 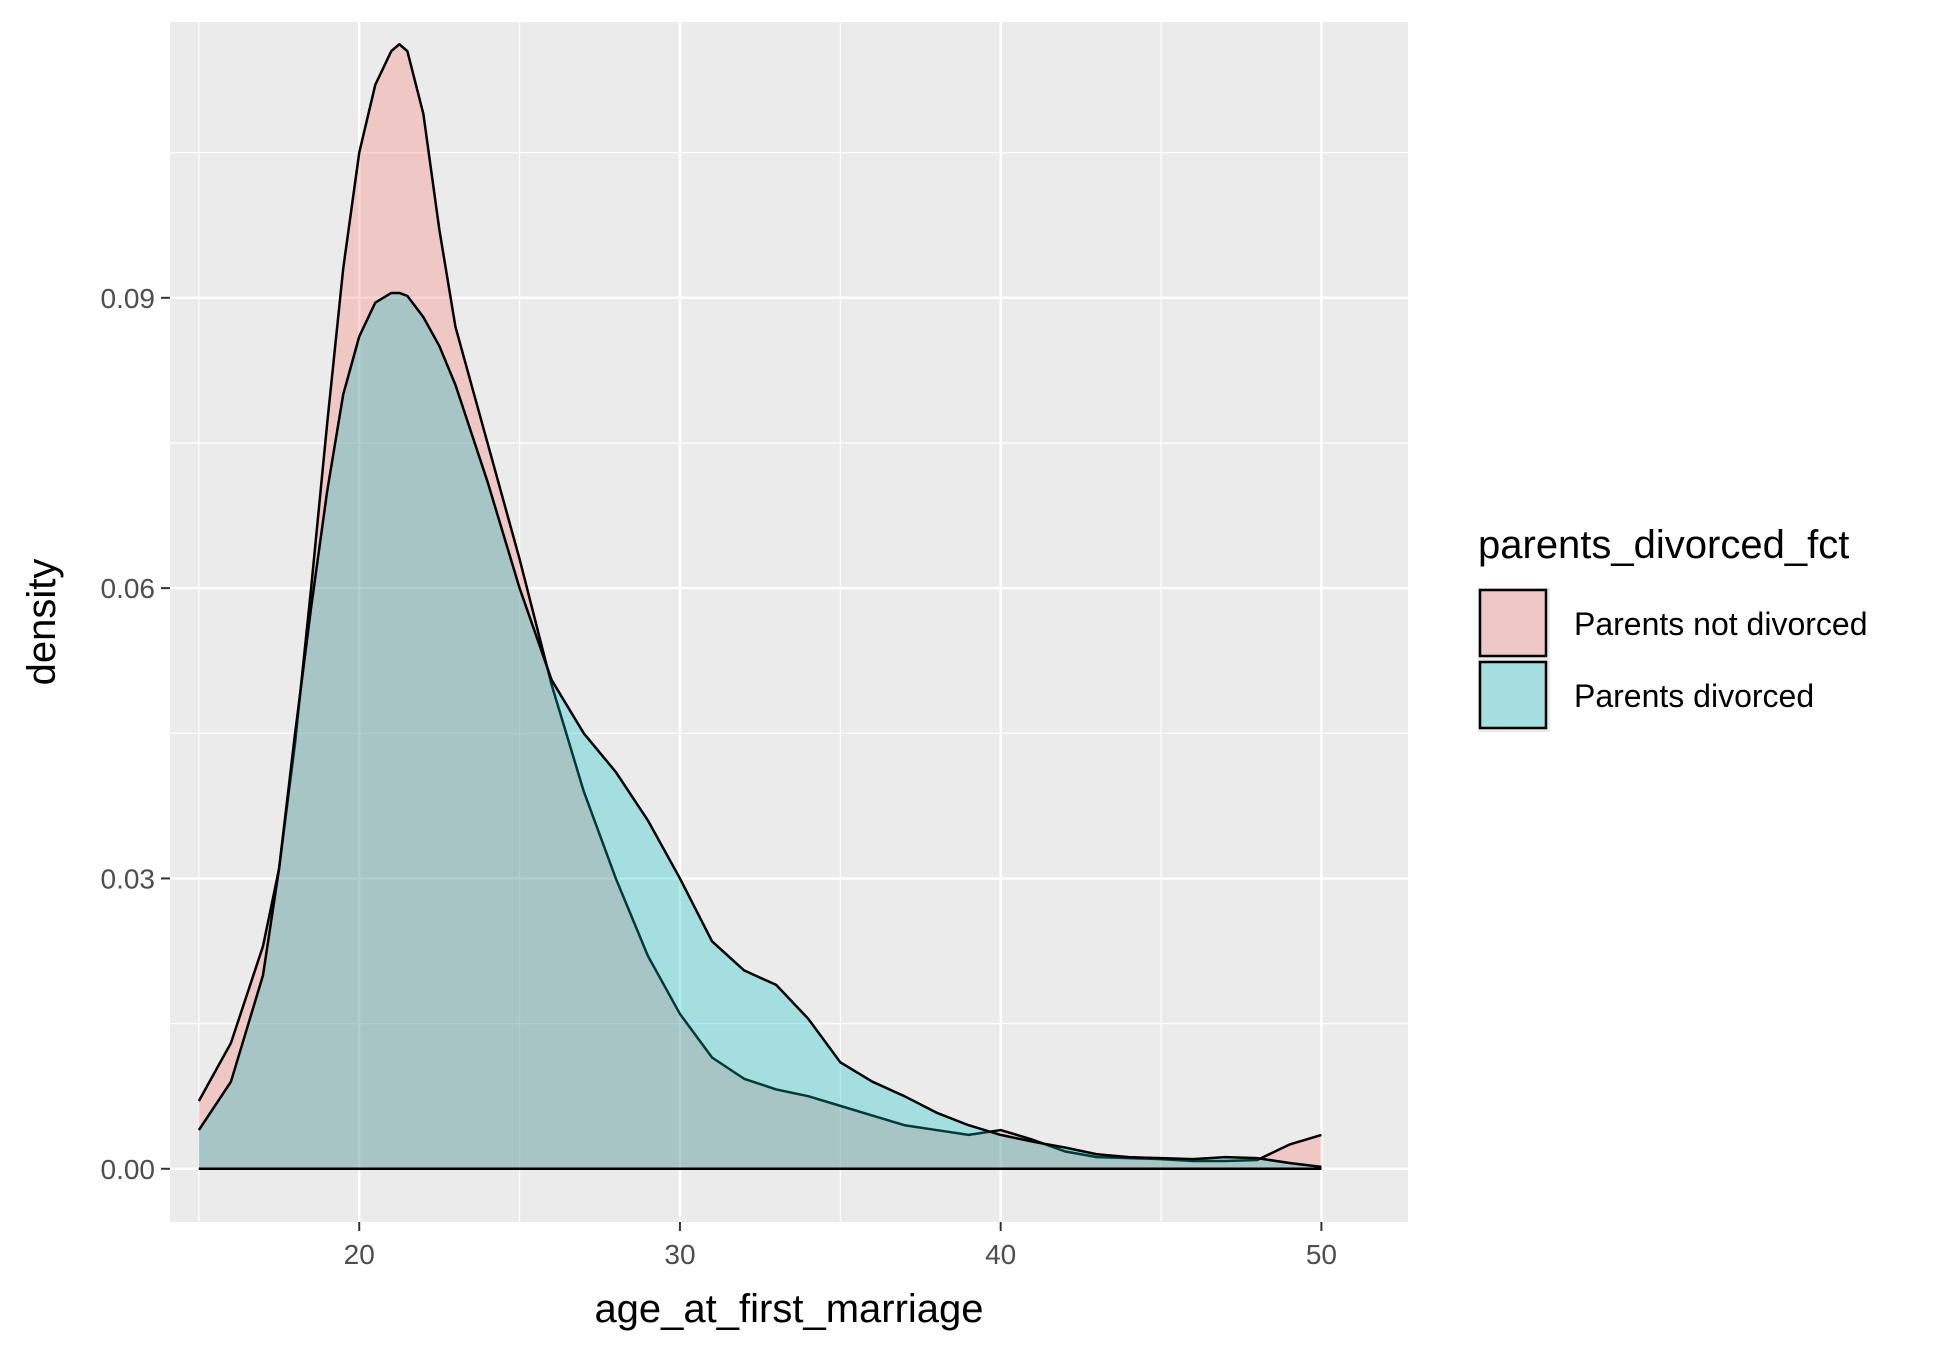 What do you see at coordinates (128, 298) in the screenshot?
I see `y-tick-label: 0.09` at bounding box center [128, 298].